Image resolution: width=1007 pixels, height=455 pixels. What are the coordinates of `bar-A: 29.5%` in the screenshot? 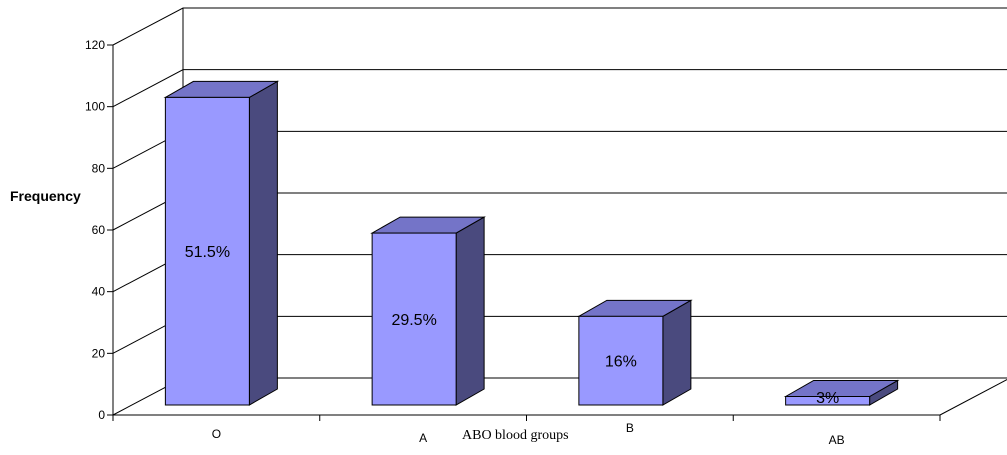 It's located at (428, 311).